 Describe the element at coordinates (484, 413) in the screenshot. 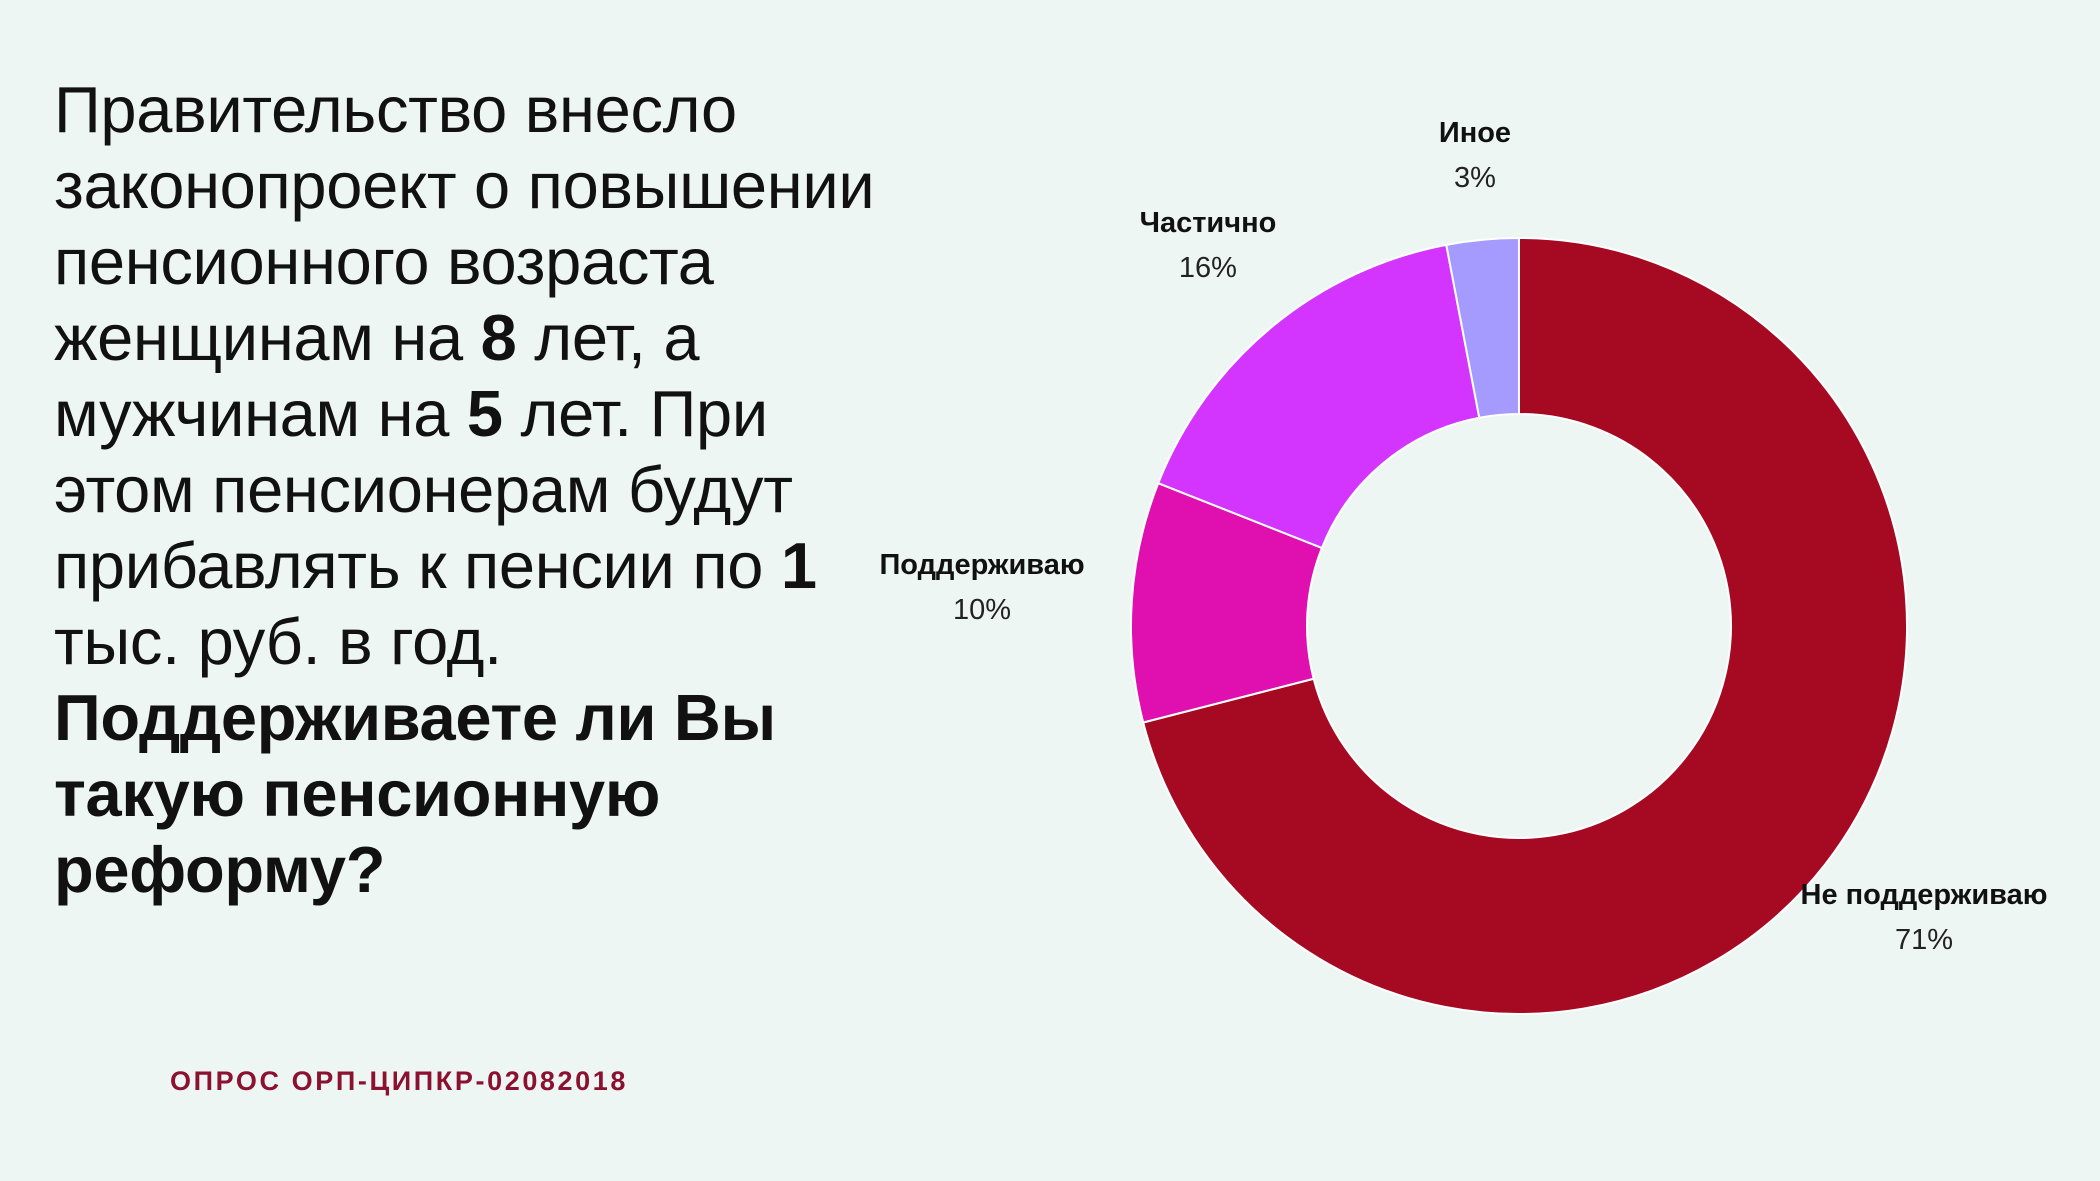

I see `men-years-value: 5` at that location.